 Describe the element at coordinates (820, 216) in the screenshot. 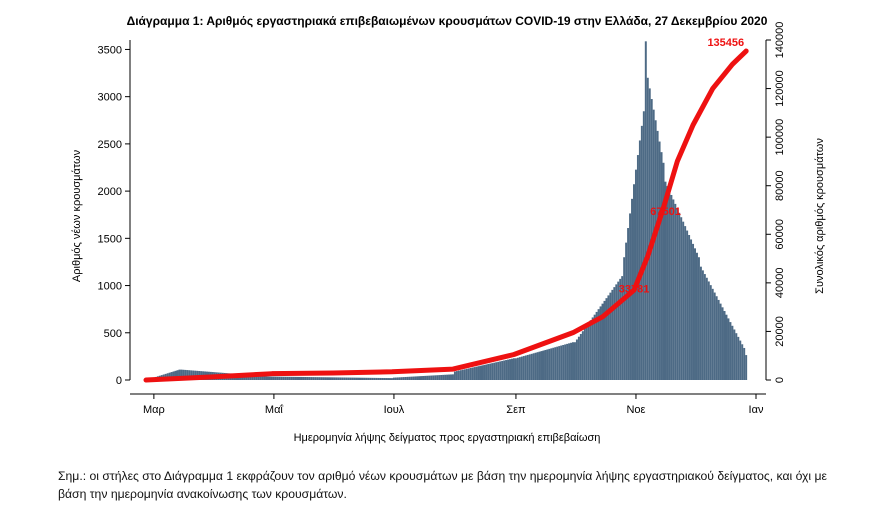

I see `y2-axis-label: Συνολικός αριθμός κρουσμάτων` at that location.